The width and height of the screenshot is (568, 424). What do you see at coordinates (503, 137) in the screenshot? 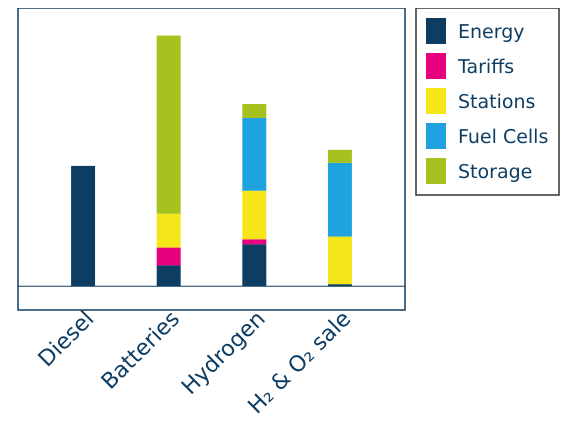
I see `legend-label: Fuel Cells` at bounding box center [503, 137].